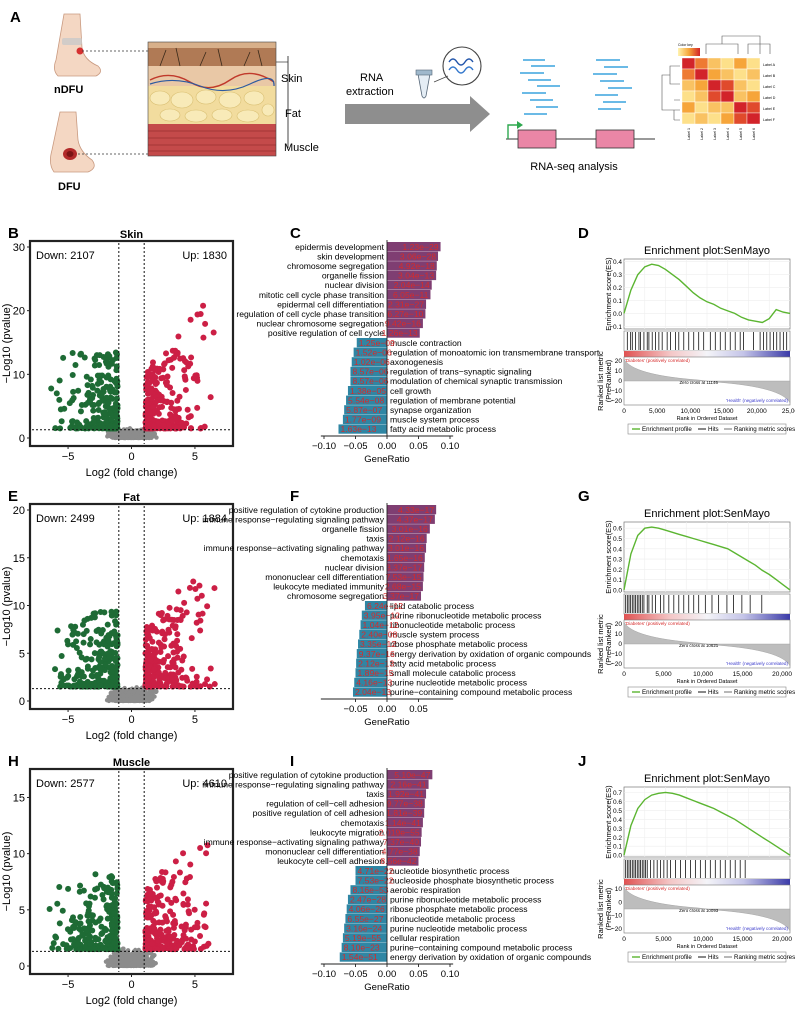 This screenshot has height=1013, width=795. What do you see at coordinates (347, 832) in the screenshot?
I see `go-term-label: leukocyte migration` at bounding box center [347, 832].